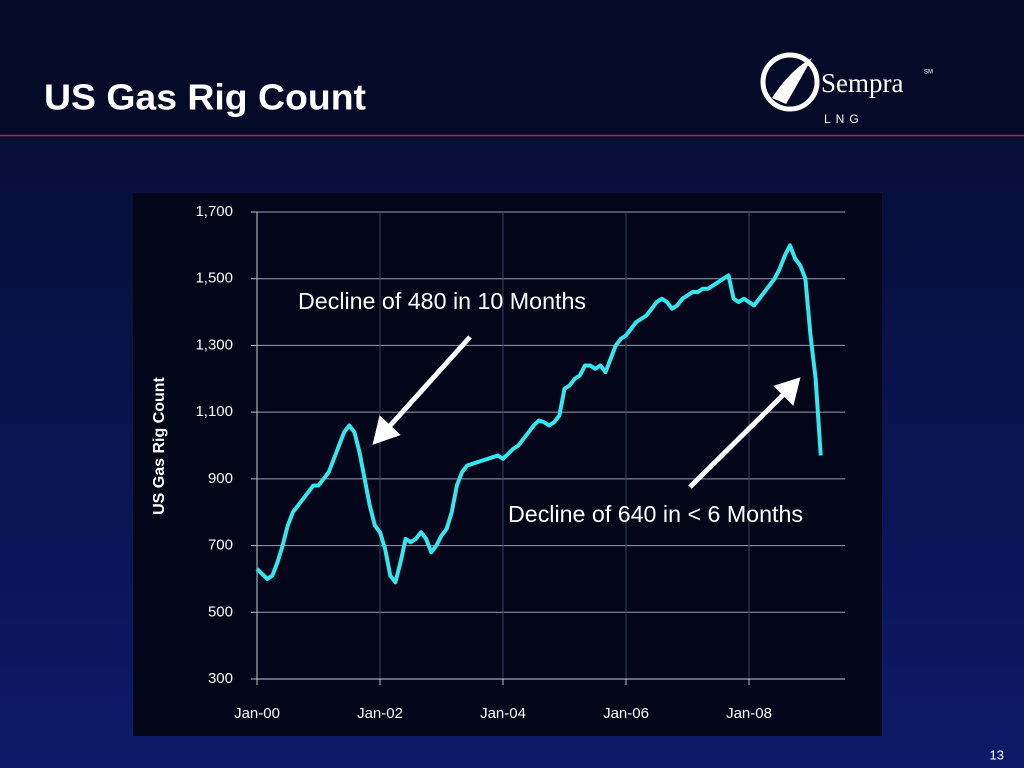  What do you see at coordinates (220, 678) in the screenshot?
I see `y-tick-label: 300` at bounding box center [220, 678].